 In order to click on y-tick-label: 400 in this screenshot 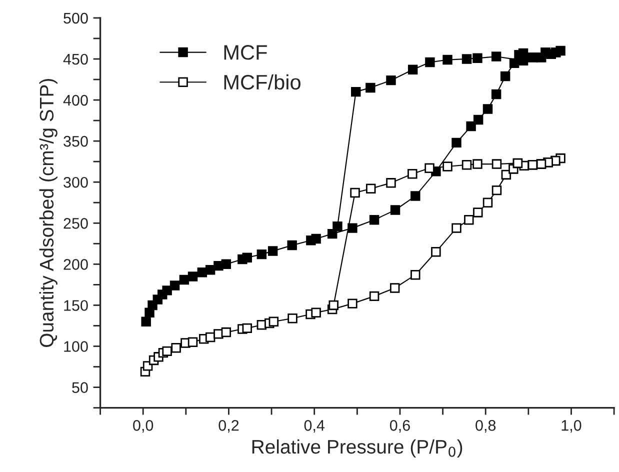, I will do `click(75, 100)`.